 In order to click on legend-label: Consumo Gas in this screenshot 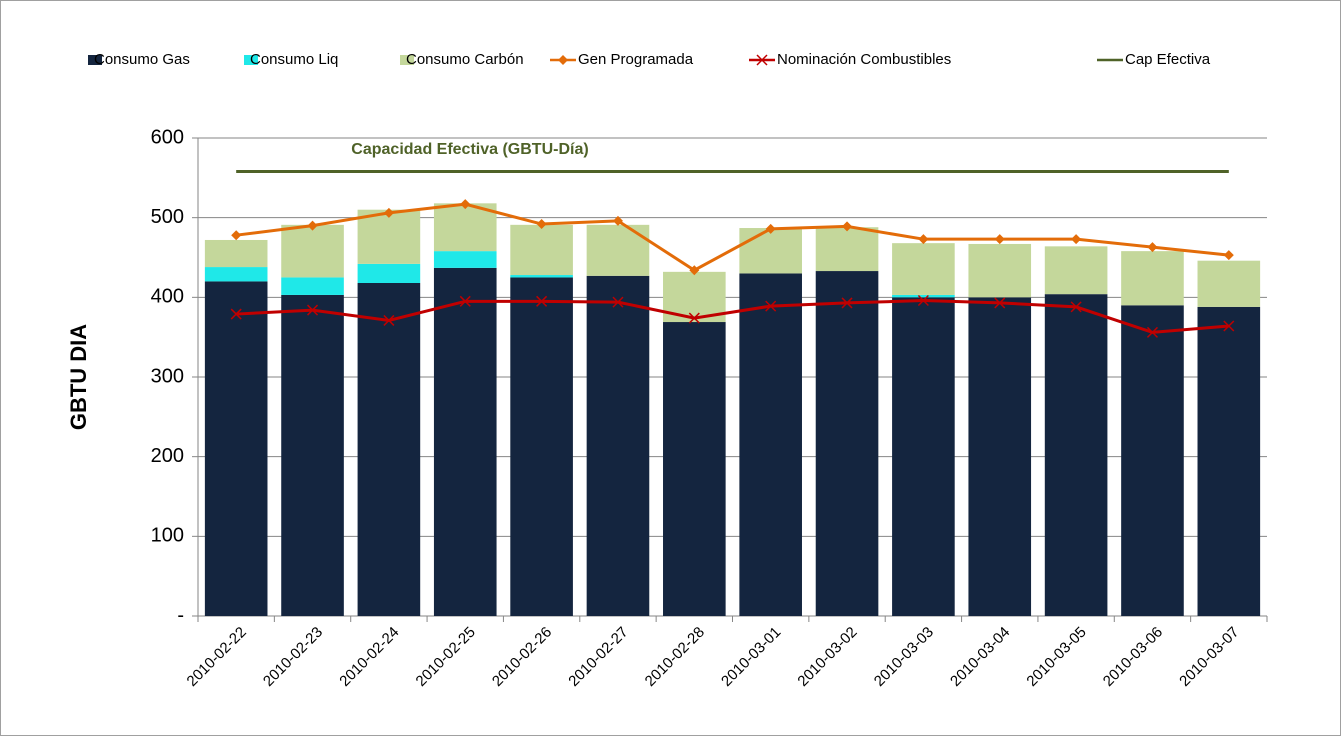, I will do `click(142, 59)`.